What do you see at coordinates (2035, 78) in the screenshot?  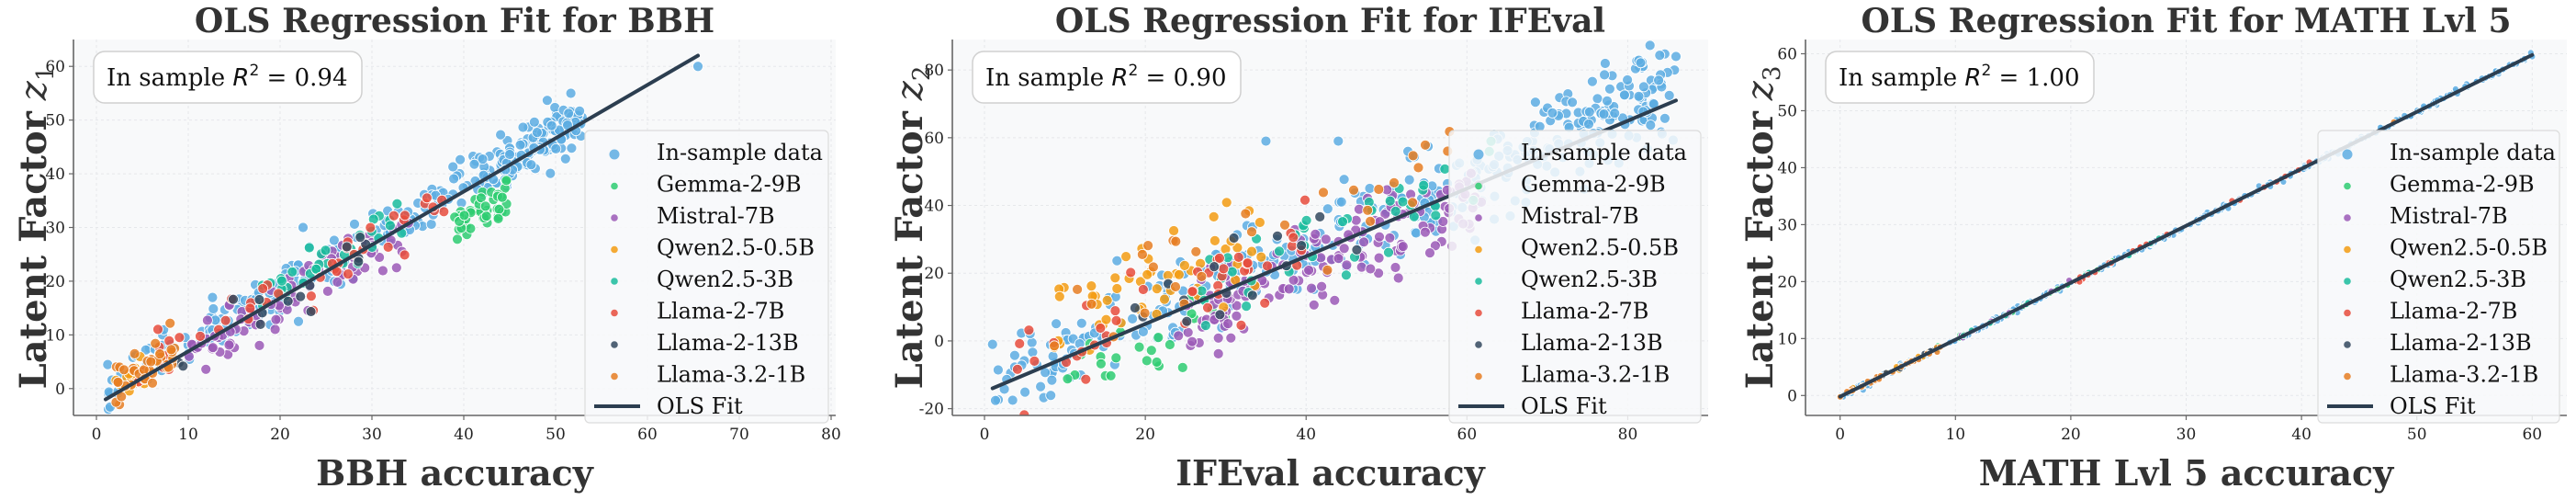 I see `r2-value: = 1.00` at bounding box center [2035, 78].